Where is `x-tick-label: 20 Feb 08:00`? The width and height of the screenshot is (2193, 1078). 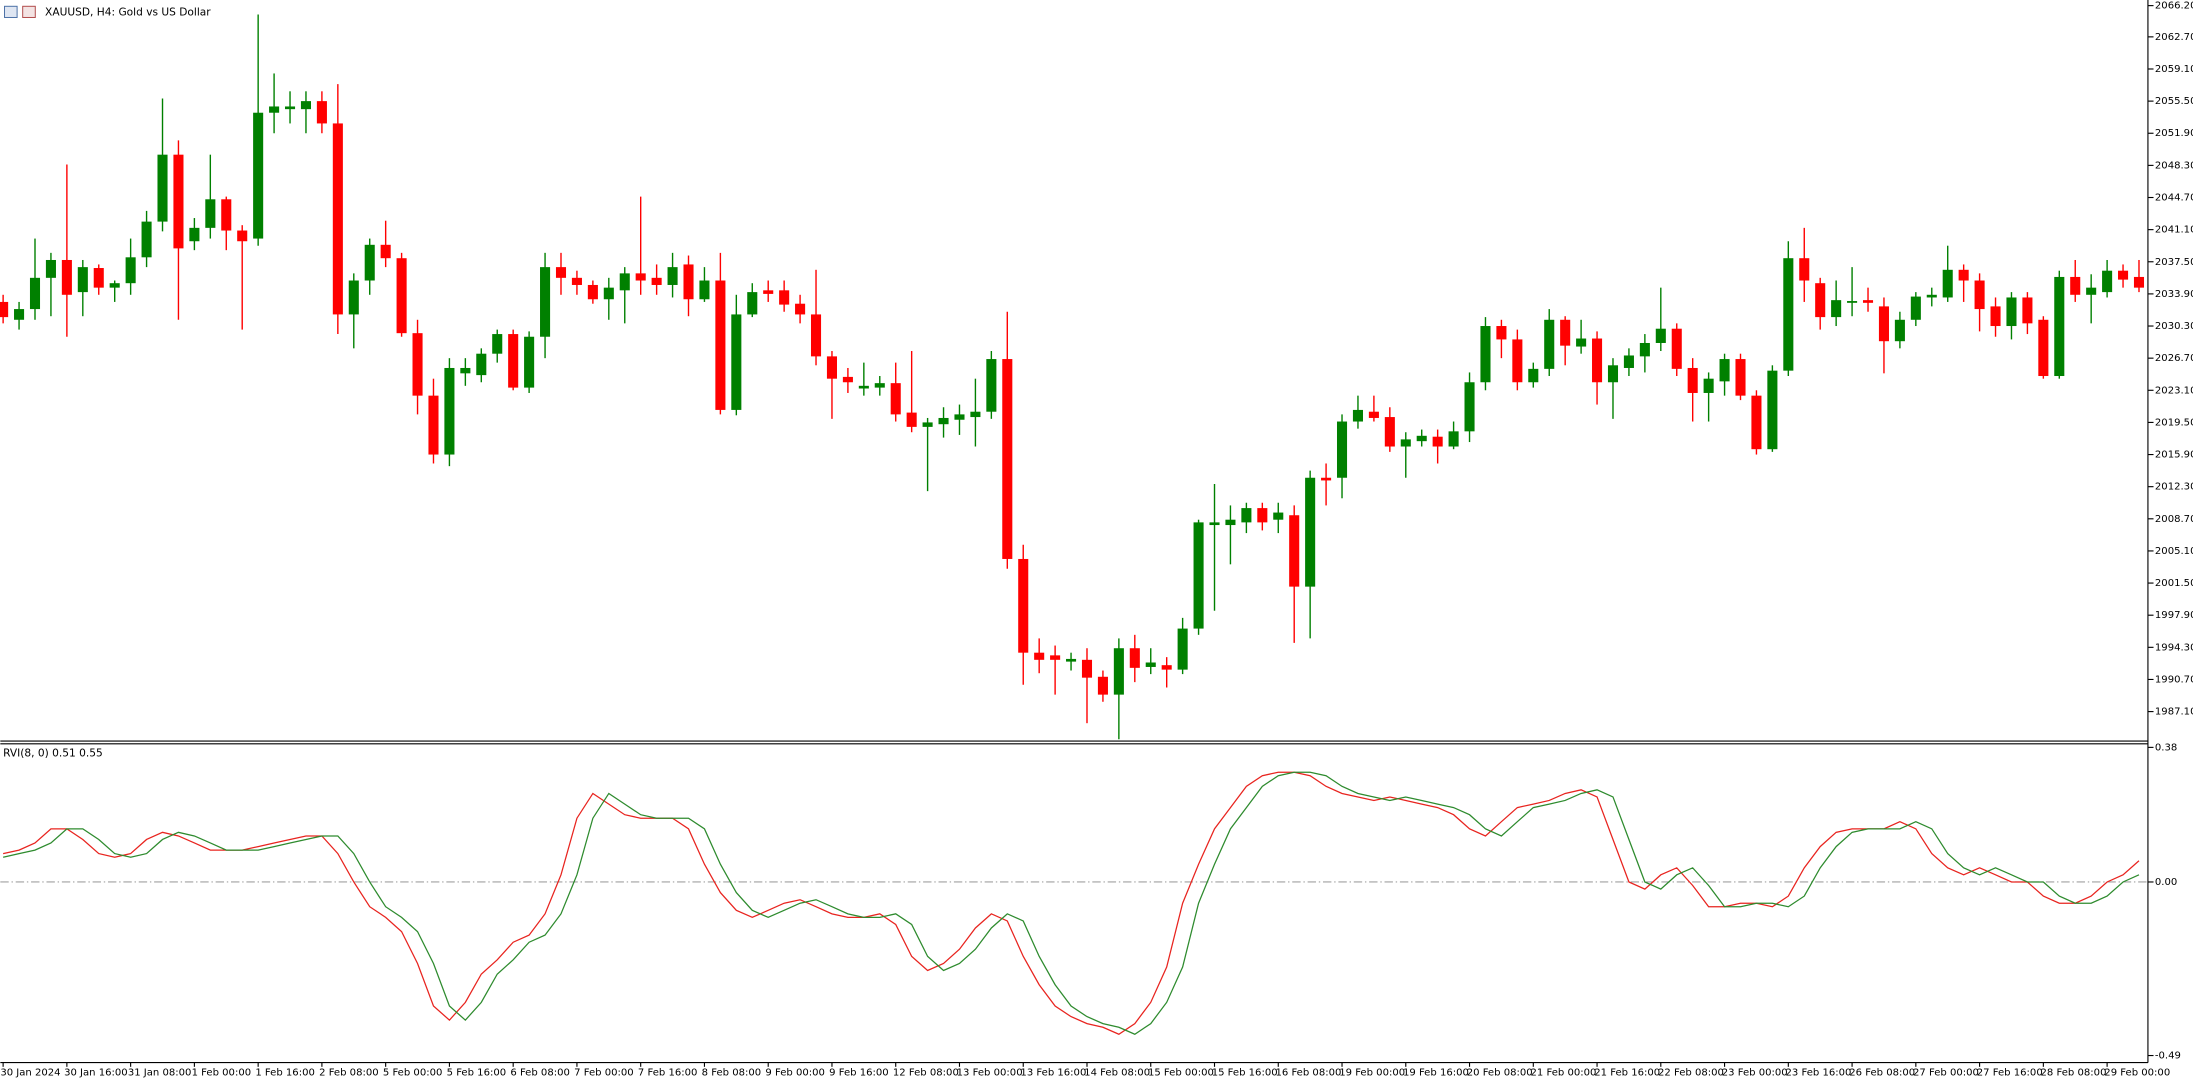 x-tick-label: 20 Feb 08:00 is located at coordinates (1500, 1072).